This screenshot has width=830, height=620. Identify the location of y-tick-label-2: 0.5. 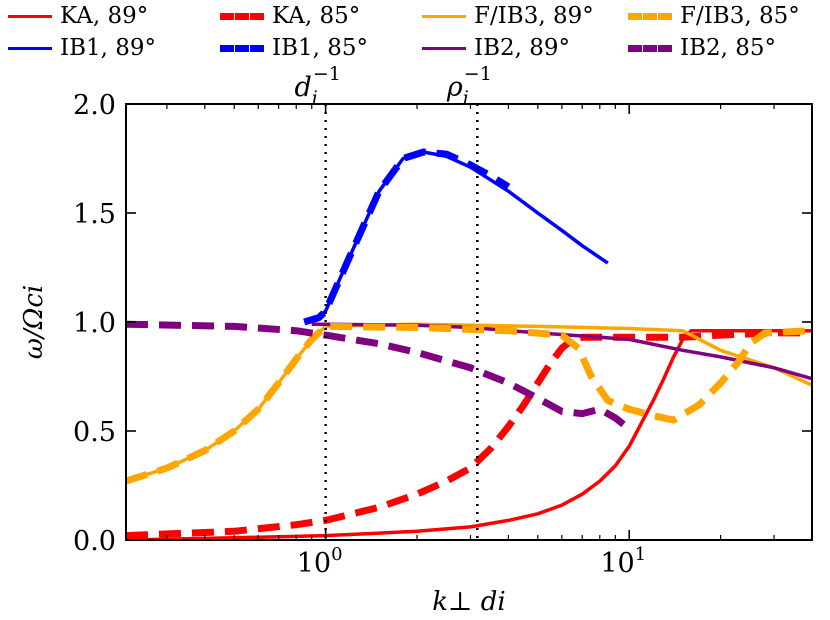
(94, 432).